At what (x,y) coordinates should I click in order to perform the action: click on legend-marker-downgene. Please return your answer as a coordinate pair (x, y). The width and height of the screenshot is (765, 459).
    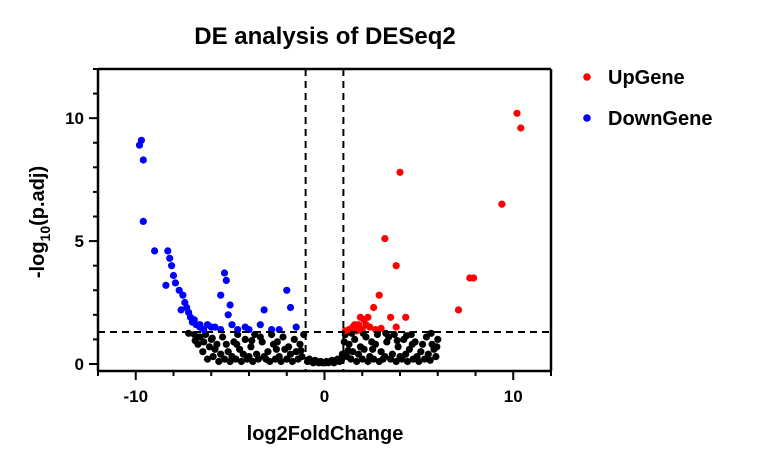
    Looking at the image, I should click on (587, 118).